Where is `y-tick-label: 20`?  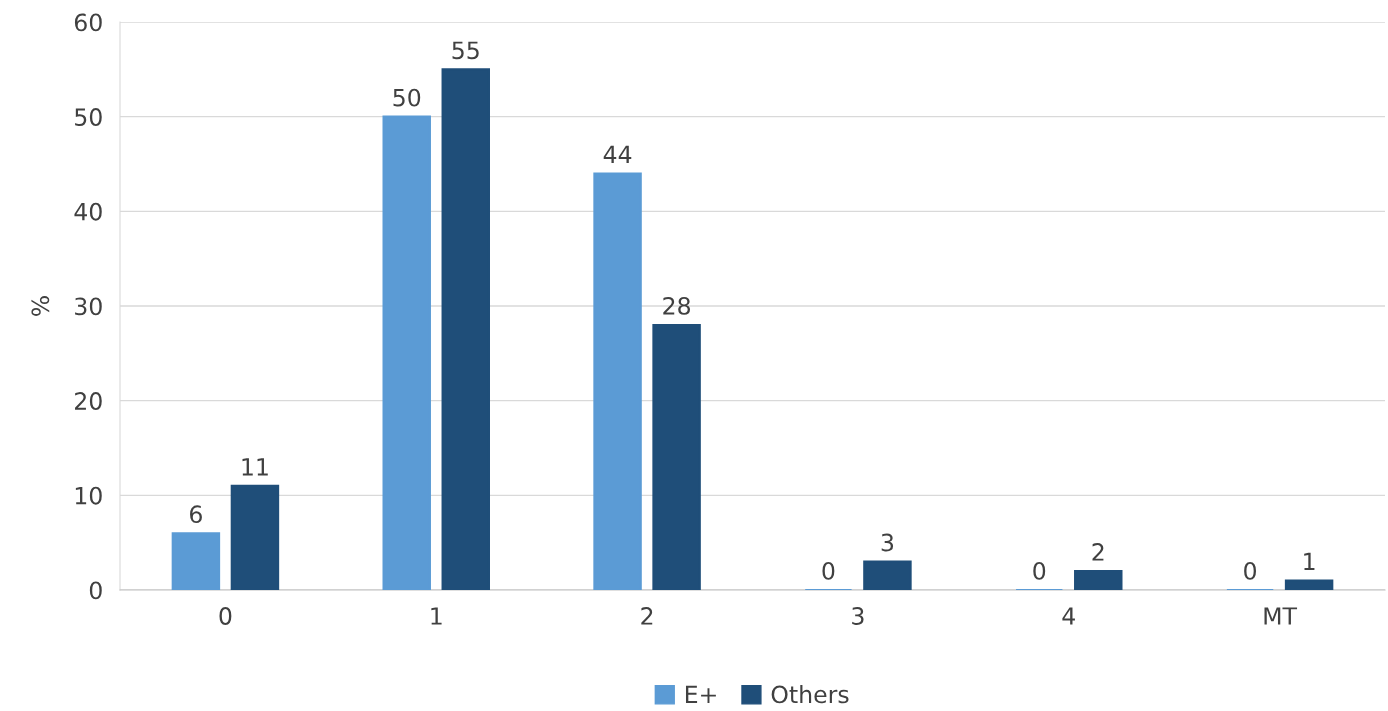
y-tick-label: 20 is located at coordinates (88, 401).